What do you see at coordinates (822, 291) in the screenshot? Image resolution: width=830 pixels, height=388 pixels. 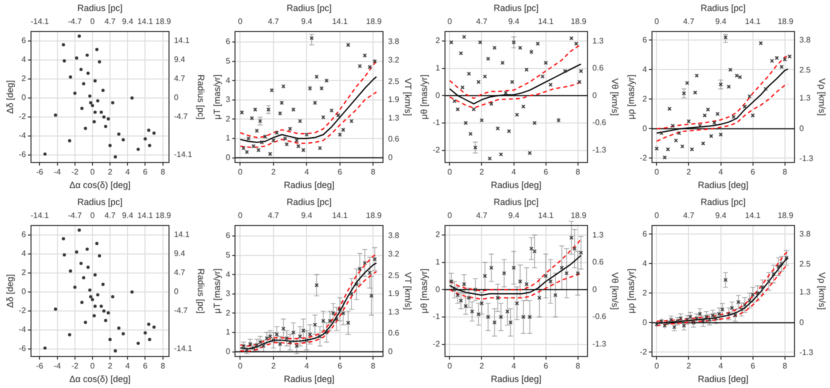 I see `y2-axis-title: Vρ [km/s]` at bounding box center [822, 291].